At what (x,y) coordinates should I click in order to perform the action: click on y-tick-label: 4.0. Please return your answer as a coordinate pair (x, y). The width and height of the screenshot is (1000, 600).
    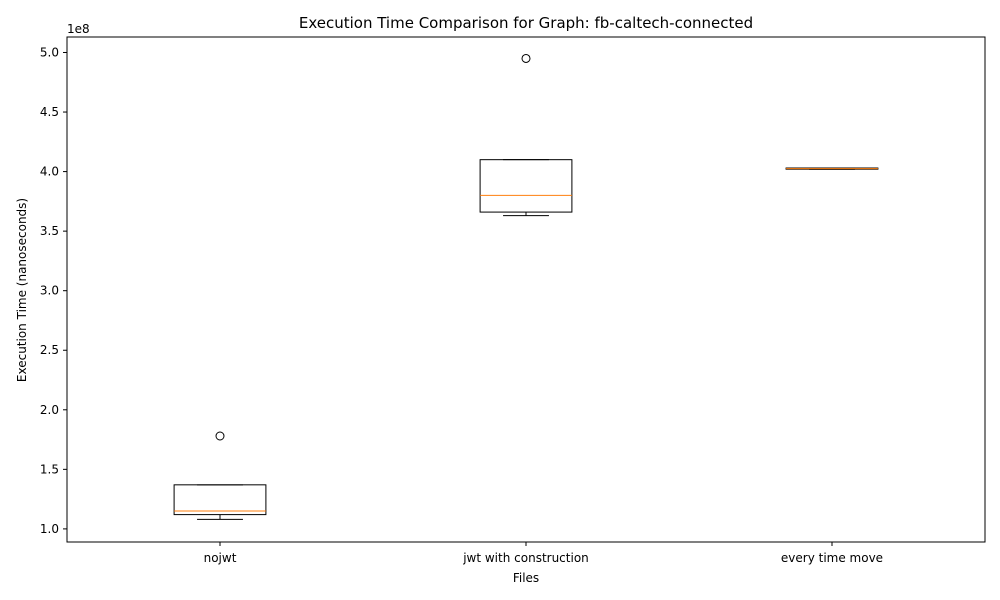
    Looking at the image, I should click on (49, 172).